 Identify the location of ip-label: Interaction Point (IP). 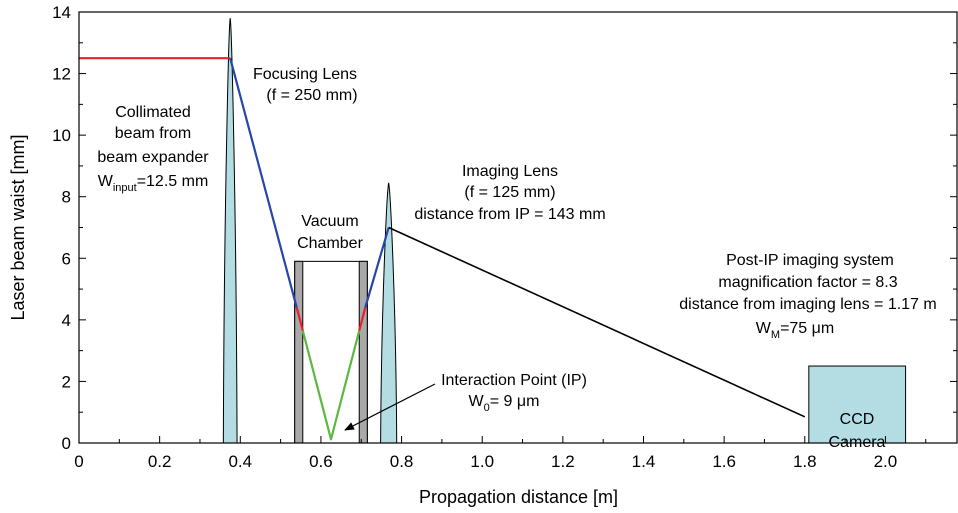
(514, 380).